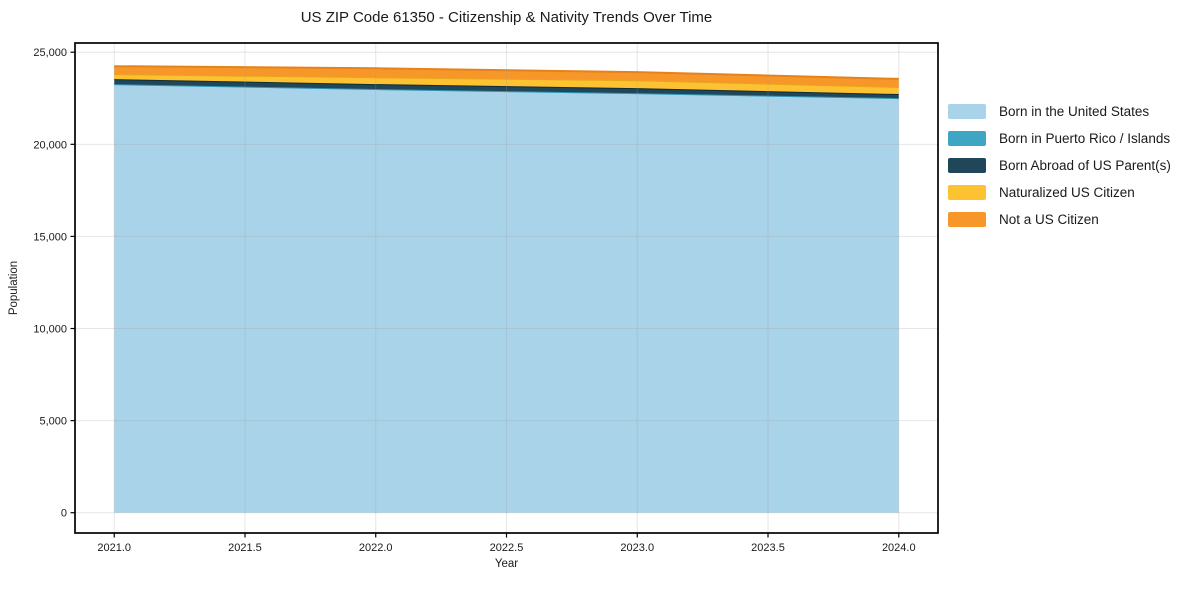  What do you see at coordinates (768, 548) in the screenshot?
I see `x-tick-label: 2023.5` at bounding box center [768, 548].